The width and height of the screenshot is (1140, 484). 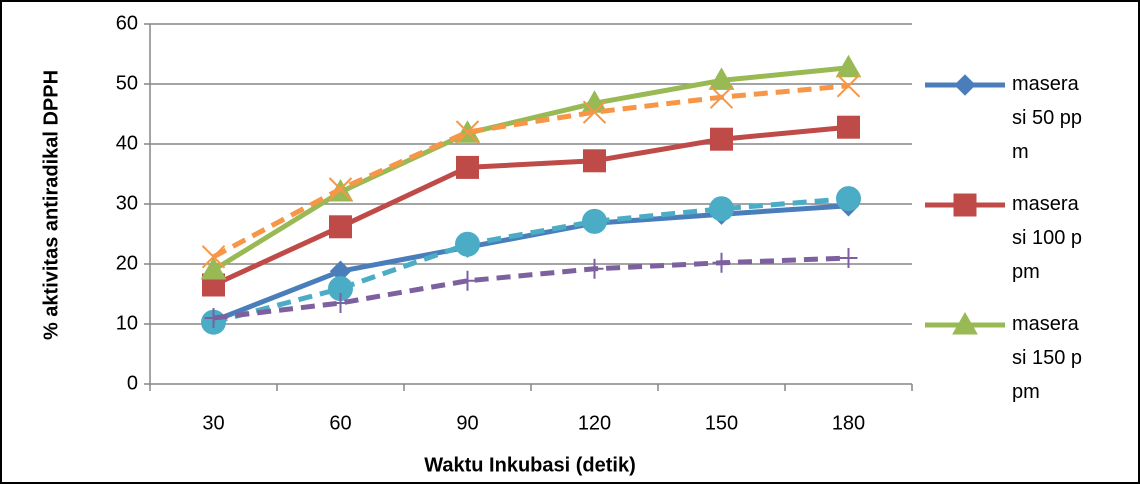 I want to click on x-tick-label: 90, so click(x=467, y=423).